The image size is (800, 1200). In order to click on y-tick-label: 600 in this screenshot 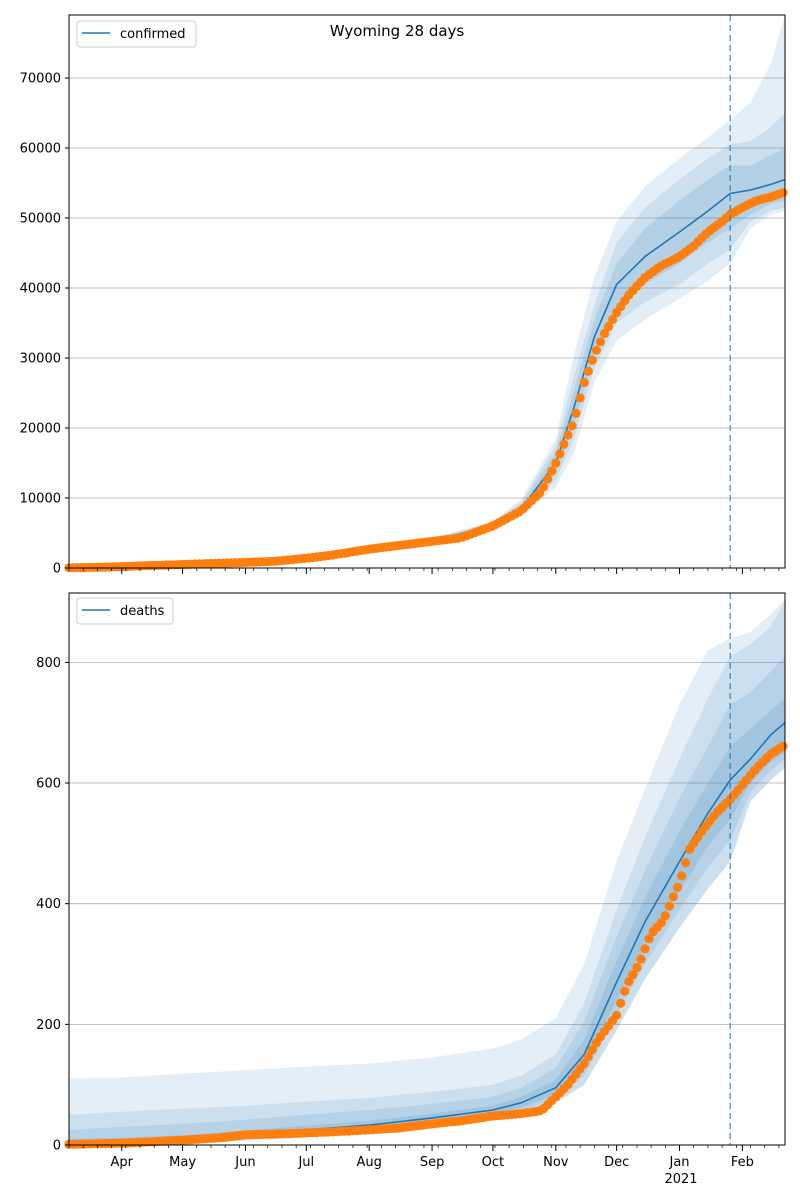, I will do `click(48, 784)`.